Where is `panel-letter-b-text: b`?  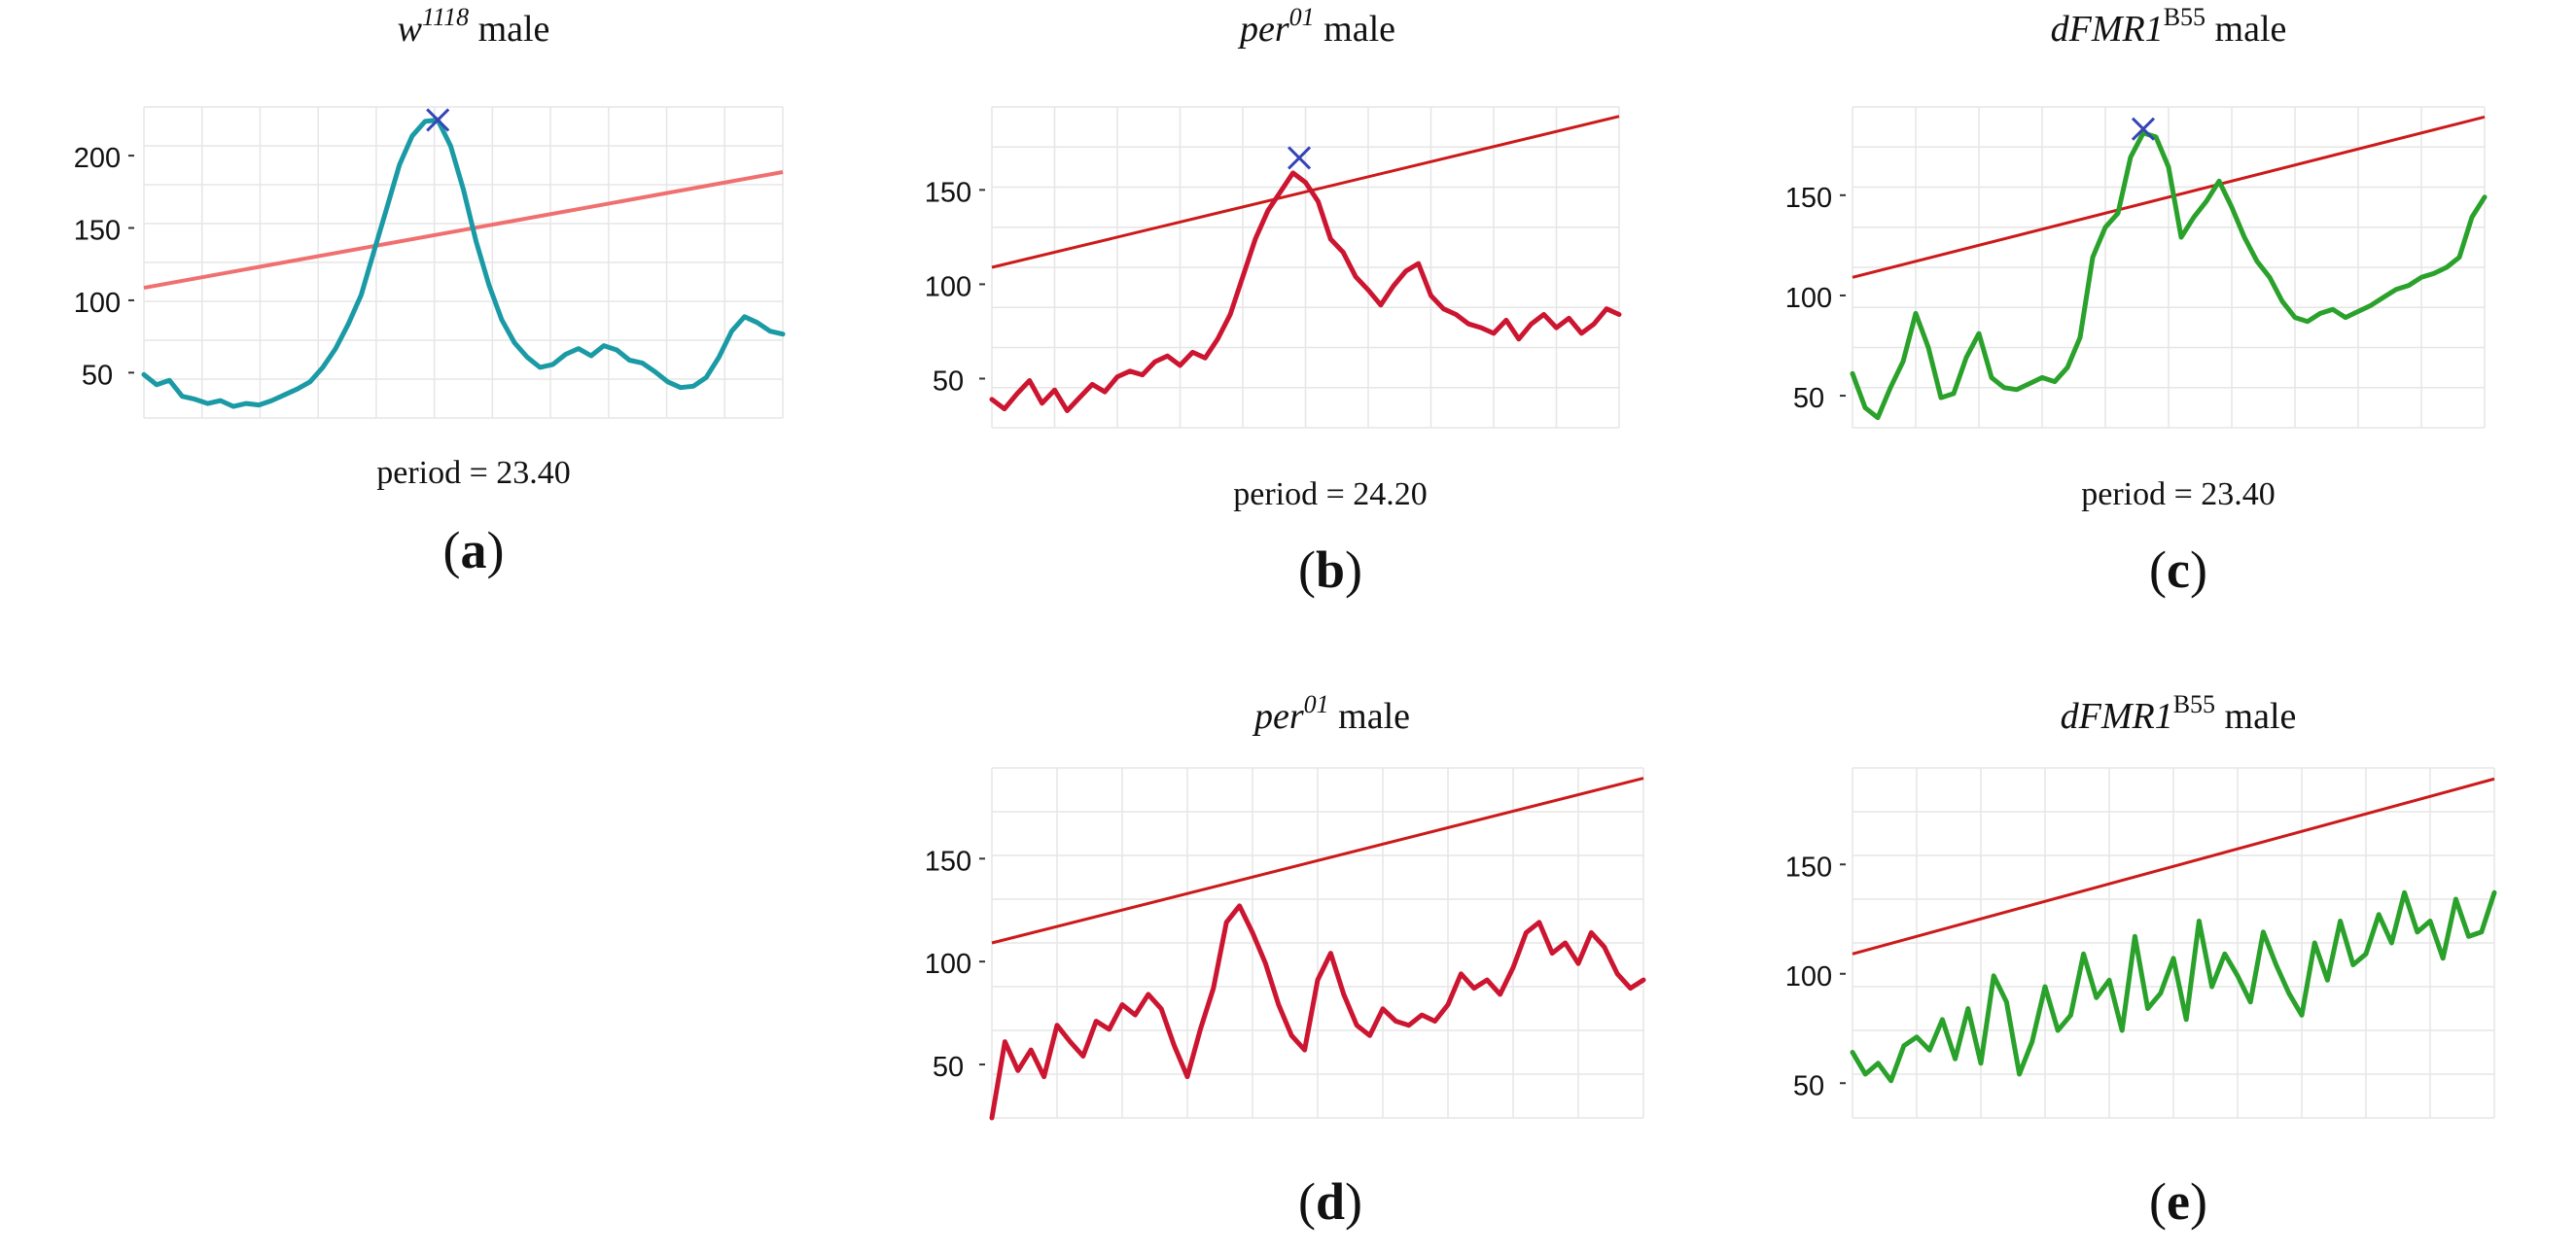 panel-letter-b-text: b is located at coordinates (1330, 569).